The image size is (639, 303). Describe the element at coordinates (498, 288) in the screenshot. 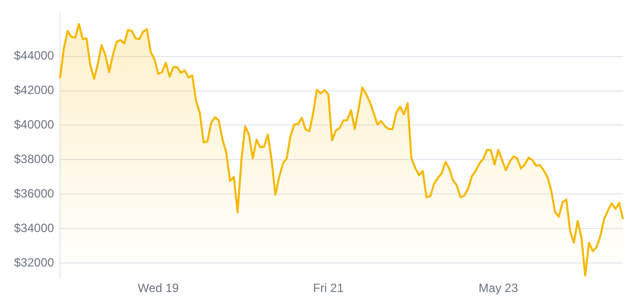

I see `x-tick-label: May 23` at that location.